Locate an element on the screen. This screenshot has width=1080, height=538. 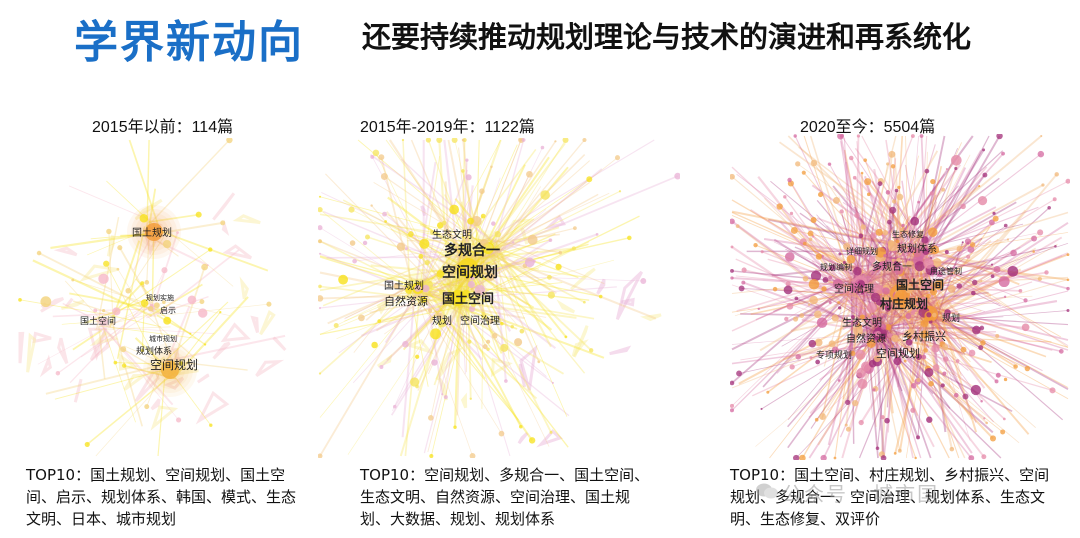
panel-1-keyword: 城市规划 is located at coordinates (163, 338).